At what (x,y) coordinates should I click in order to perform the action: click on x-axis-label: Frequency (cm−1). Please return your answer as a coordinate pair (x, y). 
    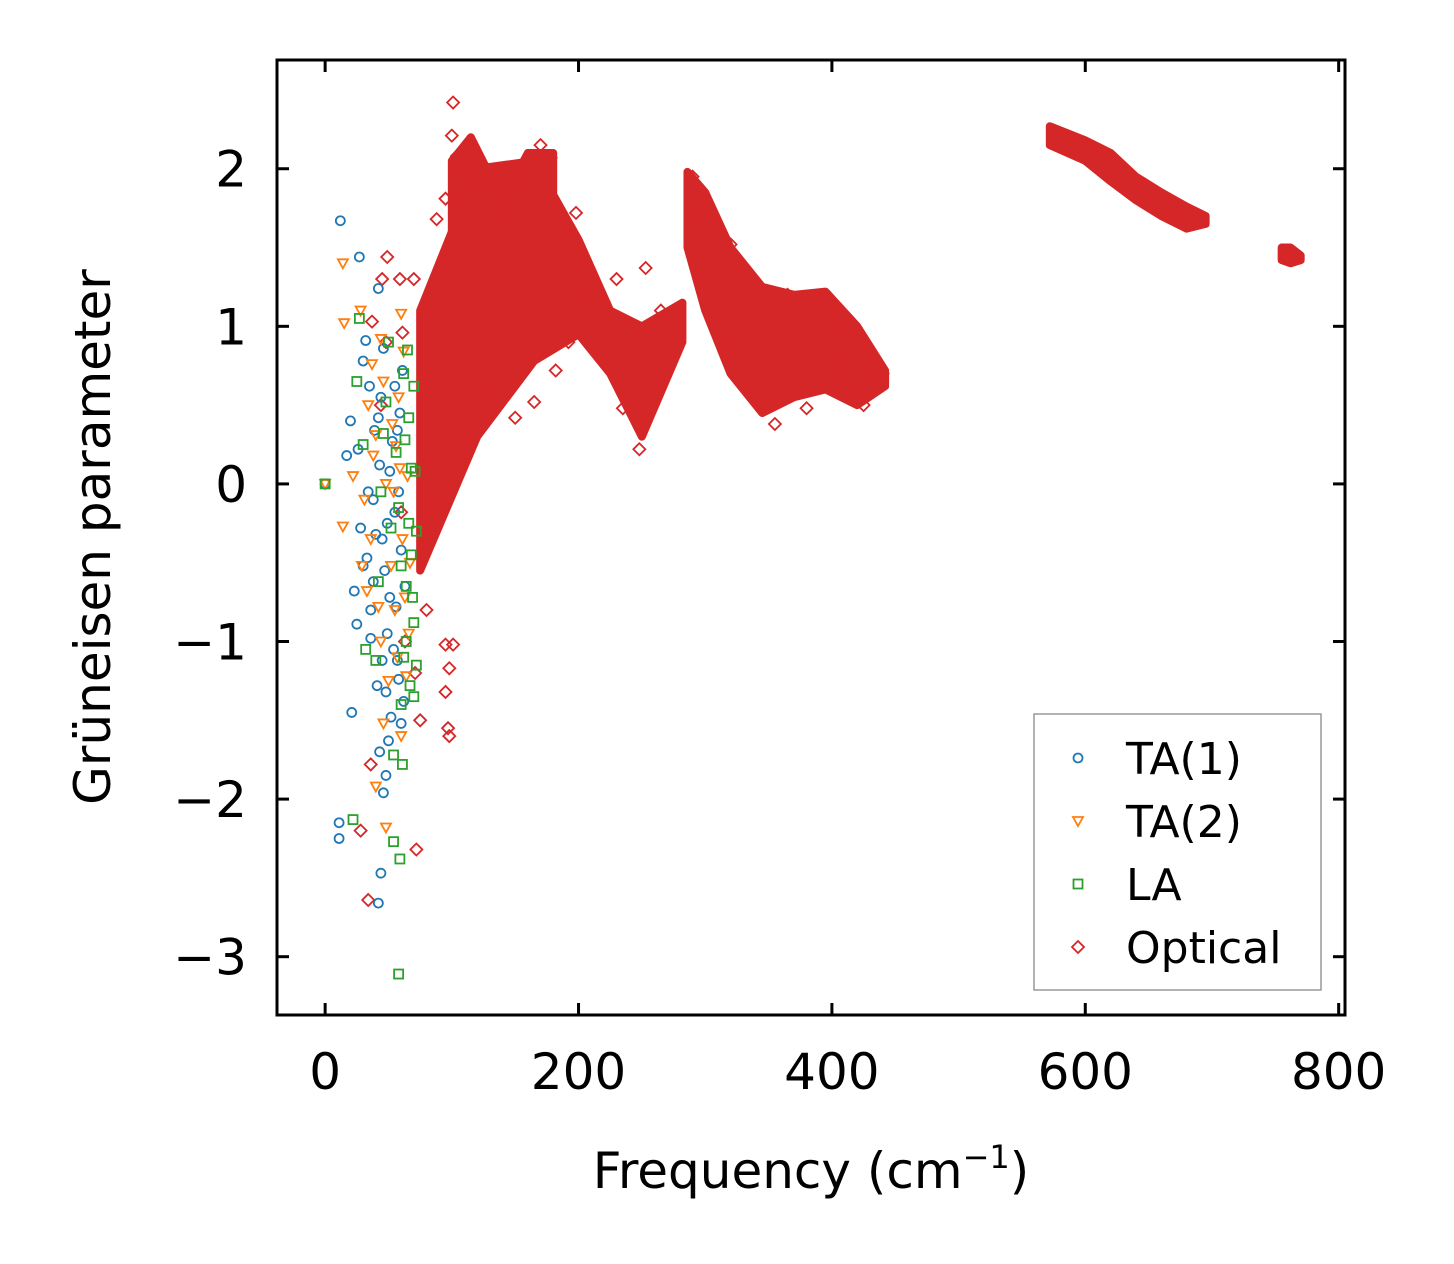
    Looking at the image, I should click on (811, 1169).